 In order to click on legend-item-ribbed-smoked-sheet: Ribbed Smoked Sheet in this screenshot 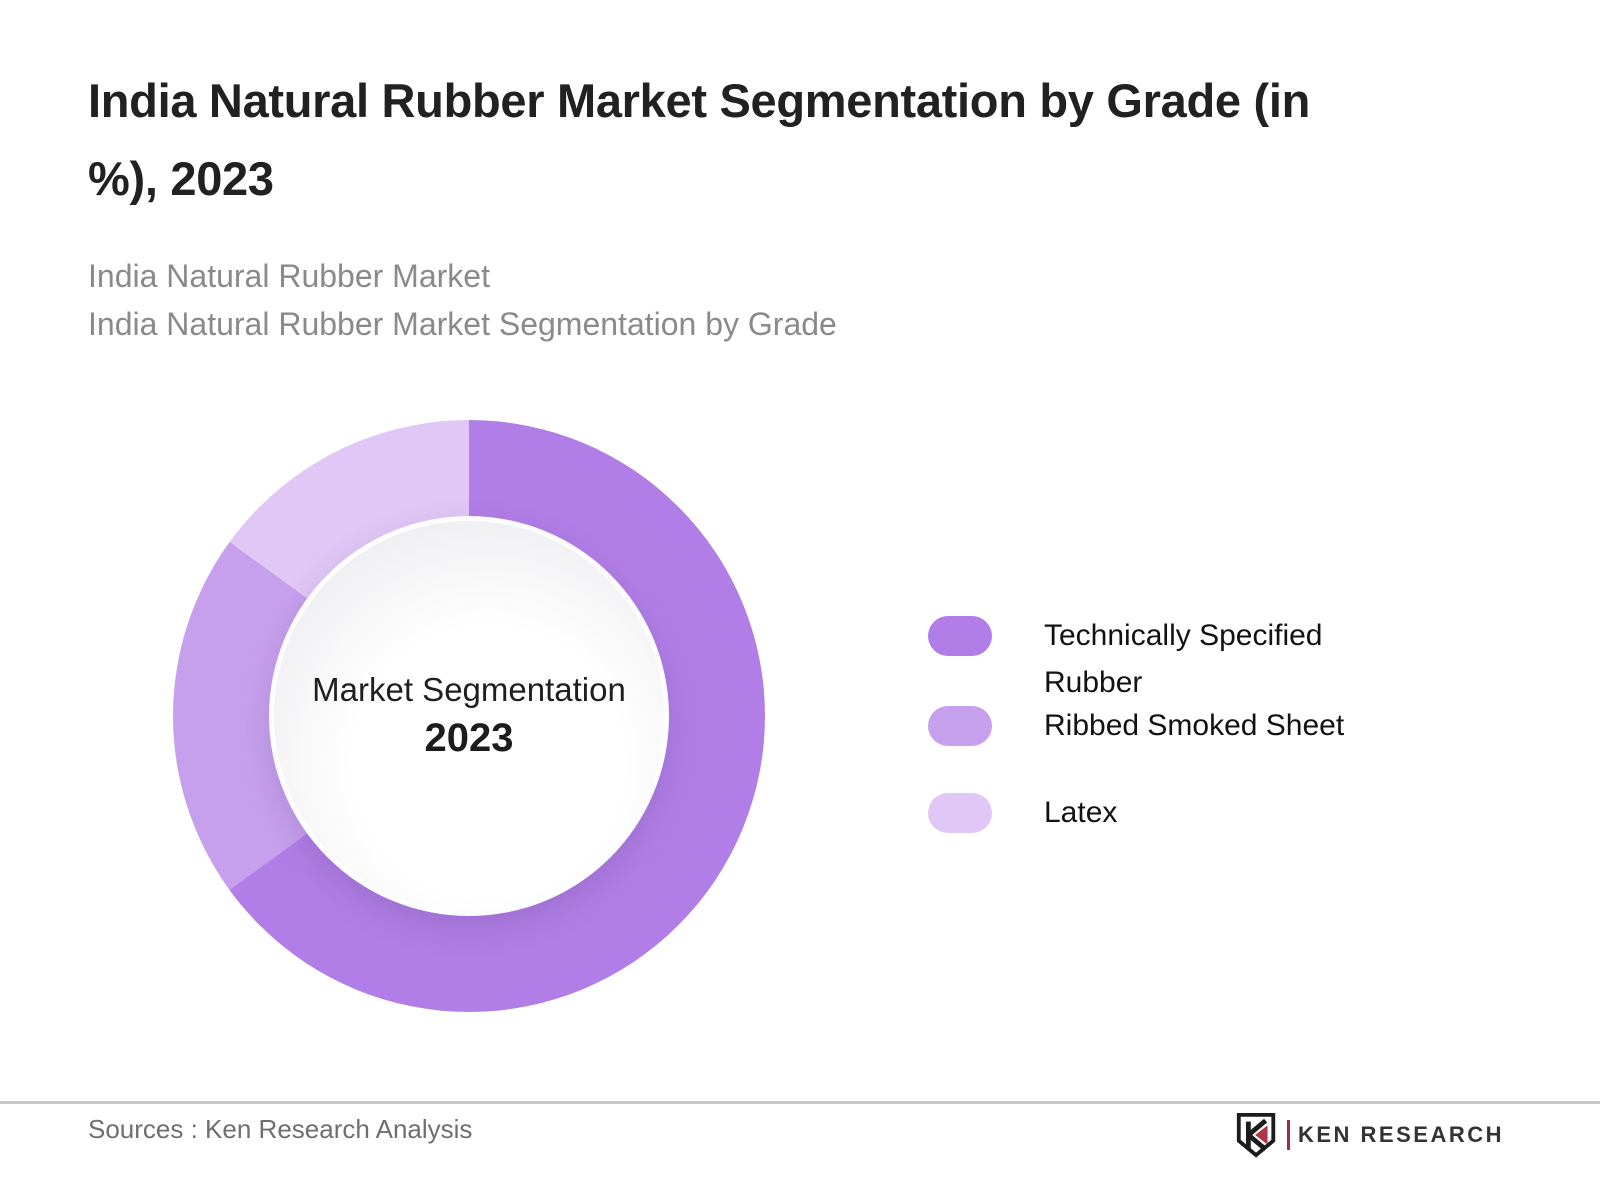, I will do `click(1151, 727)`.